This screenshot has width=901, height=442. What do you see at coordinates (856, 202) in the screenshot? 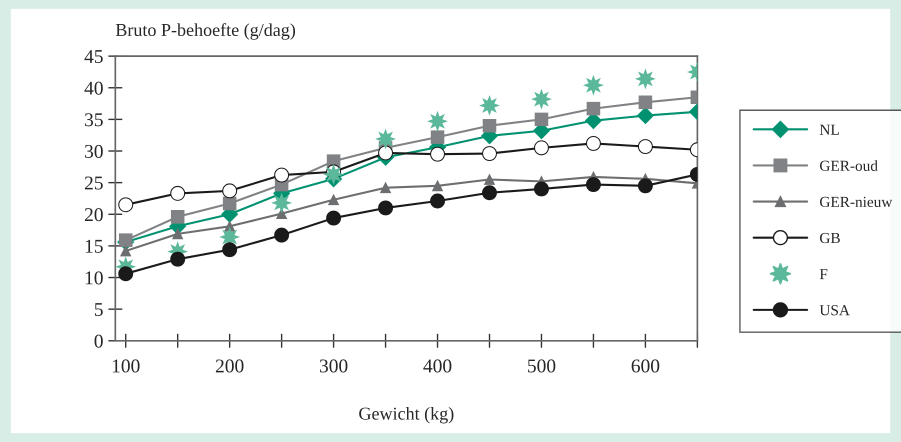
I see `legend-label: GER-nieuw` at bounding box center [856, 202].